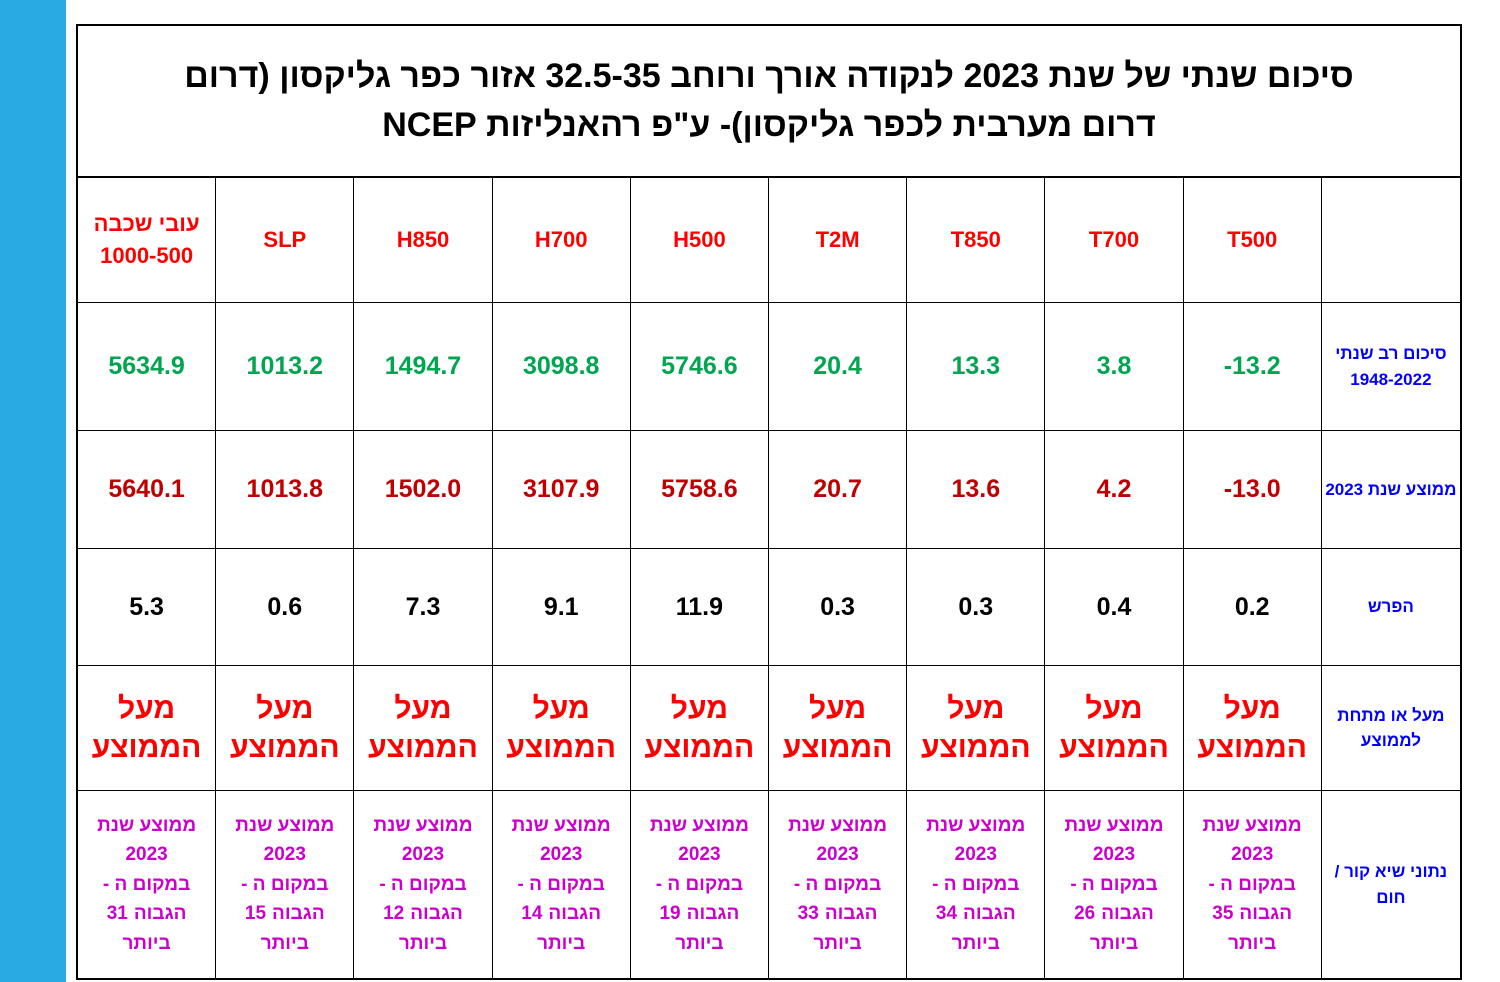 This screenshot has width=1500, height=982. I want to click on diff-cell: 0.2, so click(1252, 607).